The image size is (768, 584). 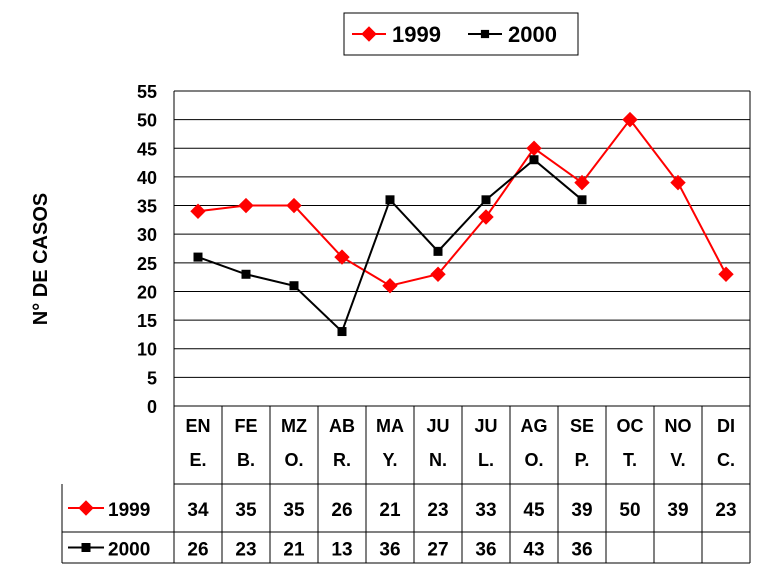 I want to click on y-tick-label: 45, so click(x=147, y=149).